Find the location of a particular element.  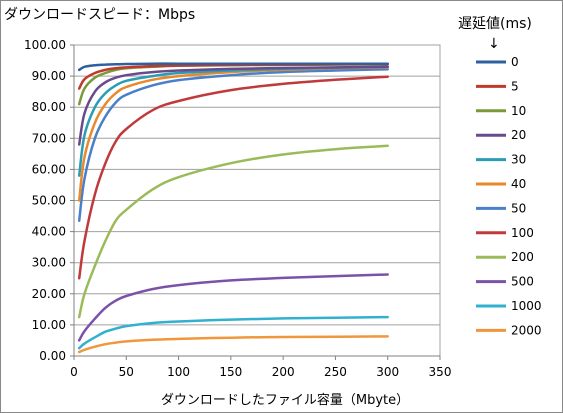

legend-label-10: 10 is located at coordinates (518, 111).